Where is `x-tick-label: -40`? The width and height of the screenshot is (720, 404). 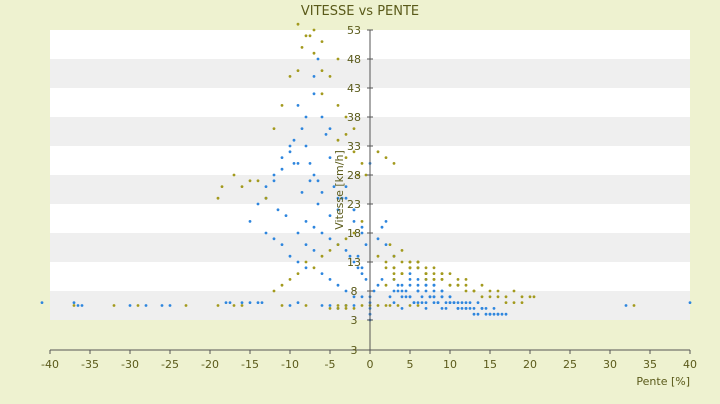
x-tick-label: -40 is located at coordinates (50, 364).